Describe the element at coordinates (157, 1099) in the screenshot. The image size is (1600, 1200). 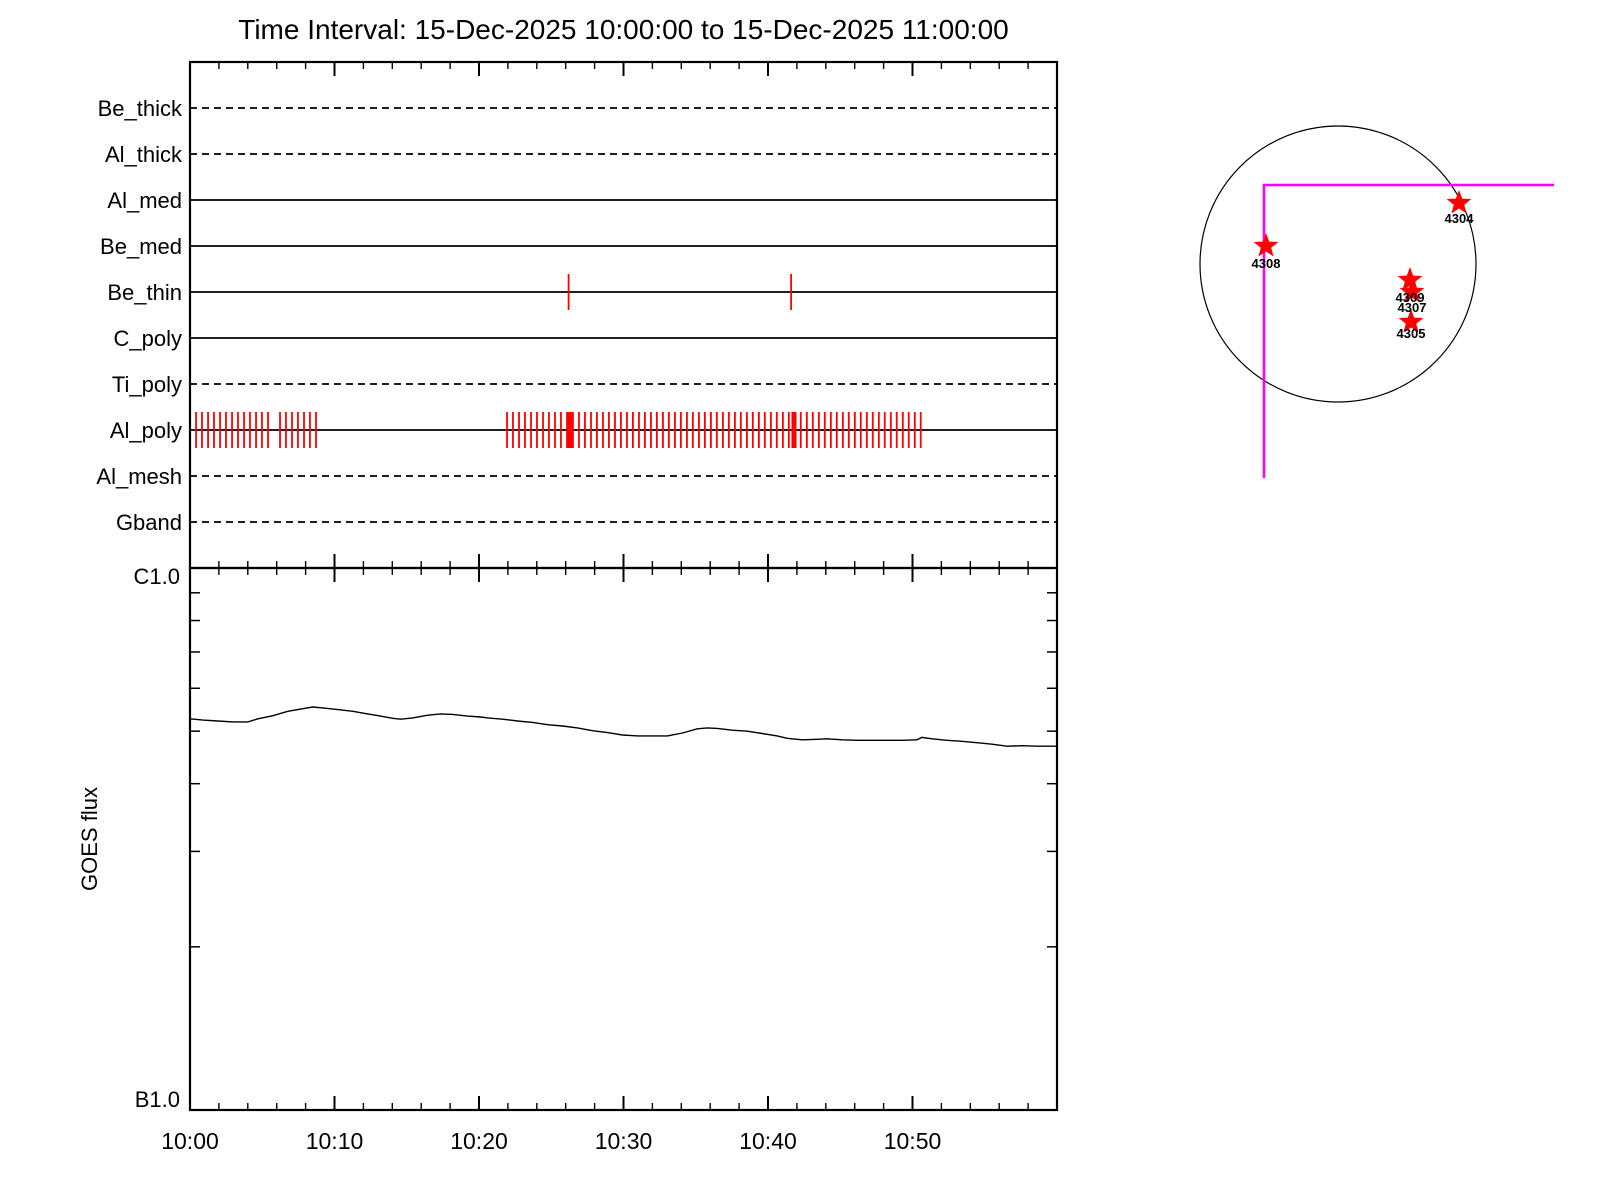
I see `goes-y-bottom-label: B1.0` at that location.